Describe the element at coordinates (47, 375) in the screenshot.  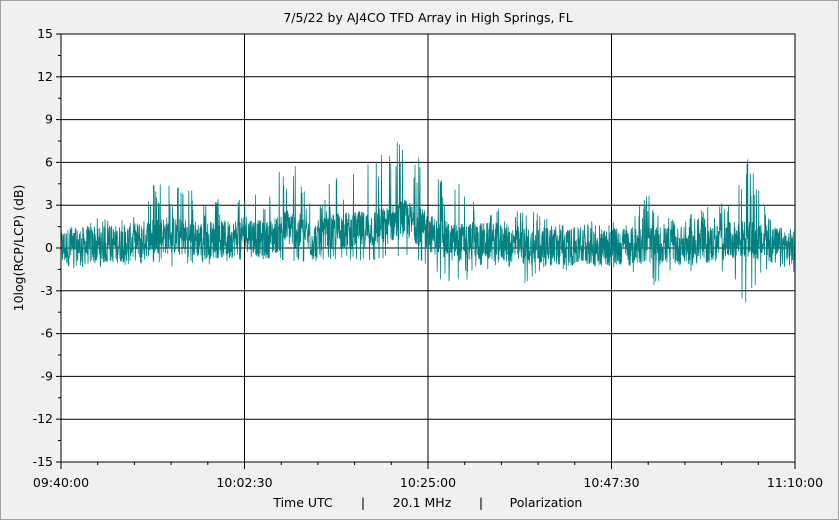
I see `y-tick-label: -9` at that location.